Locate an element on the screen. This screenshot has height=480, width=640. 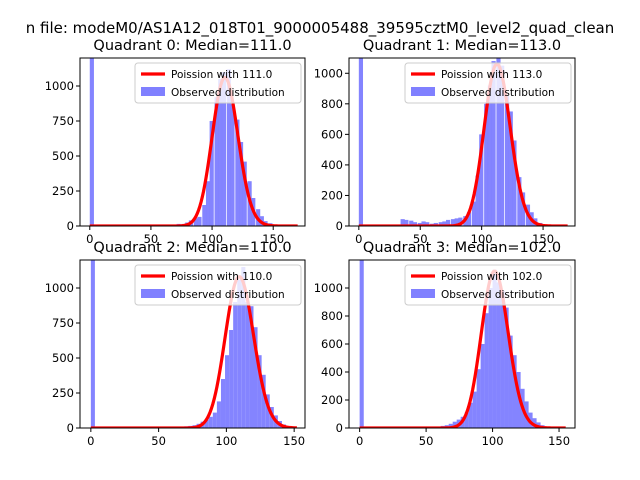
legend-entry-poisson: Poission with 111.0 is located at coordinates (221, 75).